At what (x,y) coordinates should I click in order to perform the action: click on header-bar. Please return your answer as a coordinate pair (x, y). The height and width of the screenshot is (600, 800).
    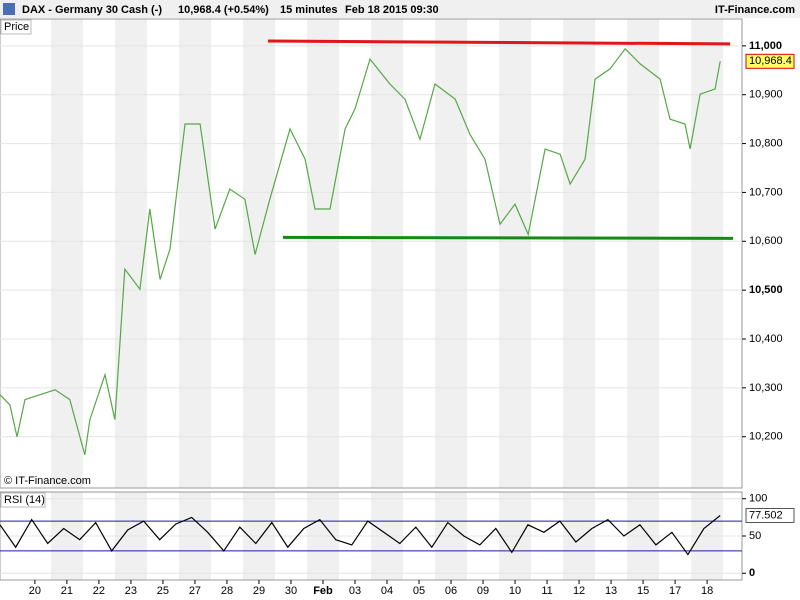
    Looking at the image, I should click on (400, 9).